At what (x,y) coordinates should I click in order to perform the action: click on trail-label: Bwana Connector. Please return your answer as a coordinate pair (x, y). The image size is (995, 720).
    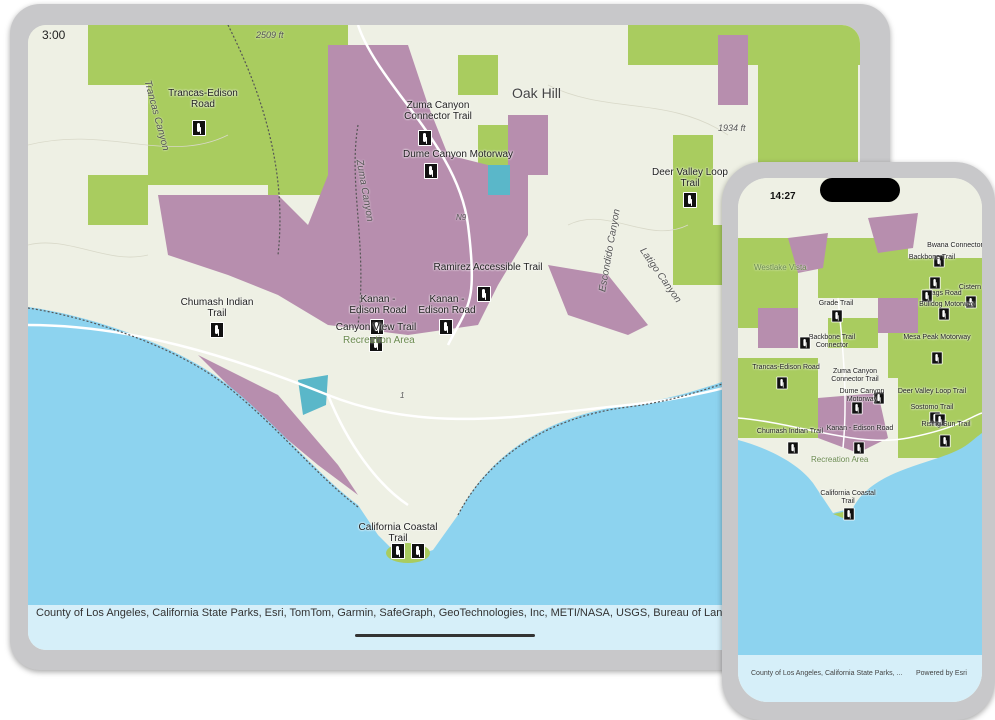
    Looking at the image, I should click on (954, 245).